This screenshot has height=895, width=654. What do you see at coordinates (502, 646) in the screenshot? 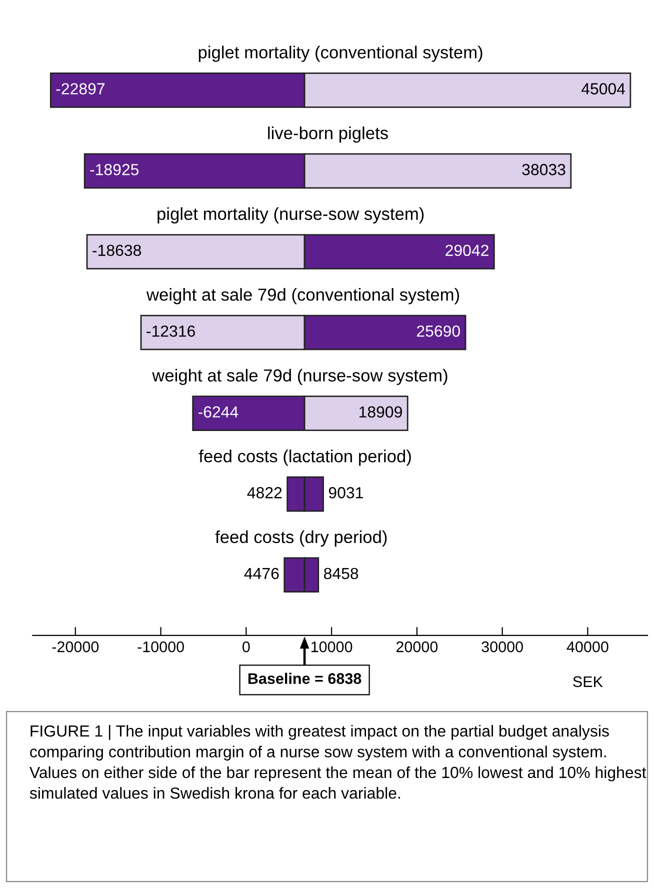
I see `x-tick-label: 30000` at bounding box center [502, 646].